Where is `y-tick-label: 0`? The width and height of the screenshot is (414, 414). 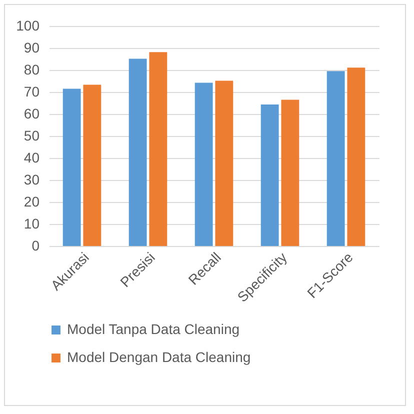
y-tick-label: 0 is located at coordinates (36, 246).